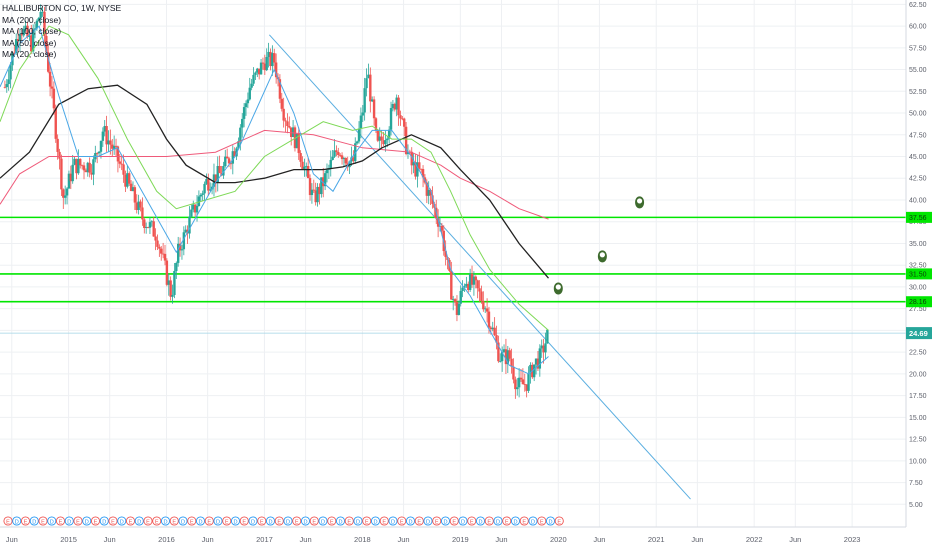 The width and height of the screenshot is (932, 555). What do you see at coordinates (918, 48) in the screenshot?
I see `y-tick-label: 57.50` at bounding box center [918, 48].